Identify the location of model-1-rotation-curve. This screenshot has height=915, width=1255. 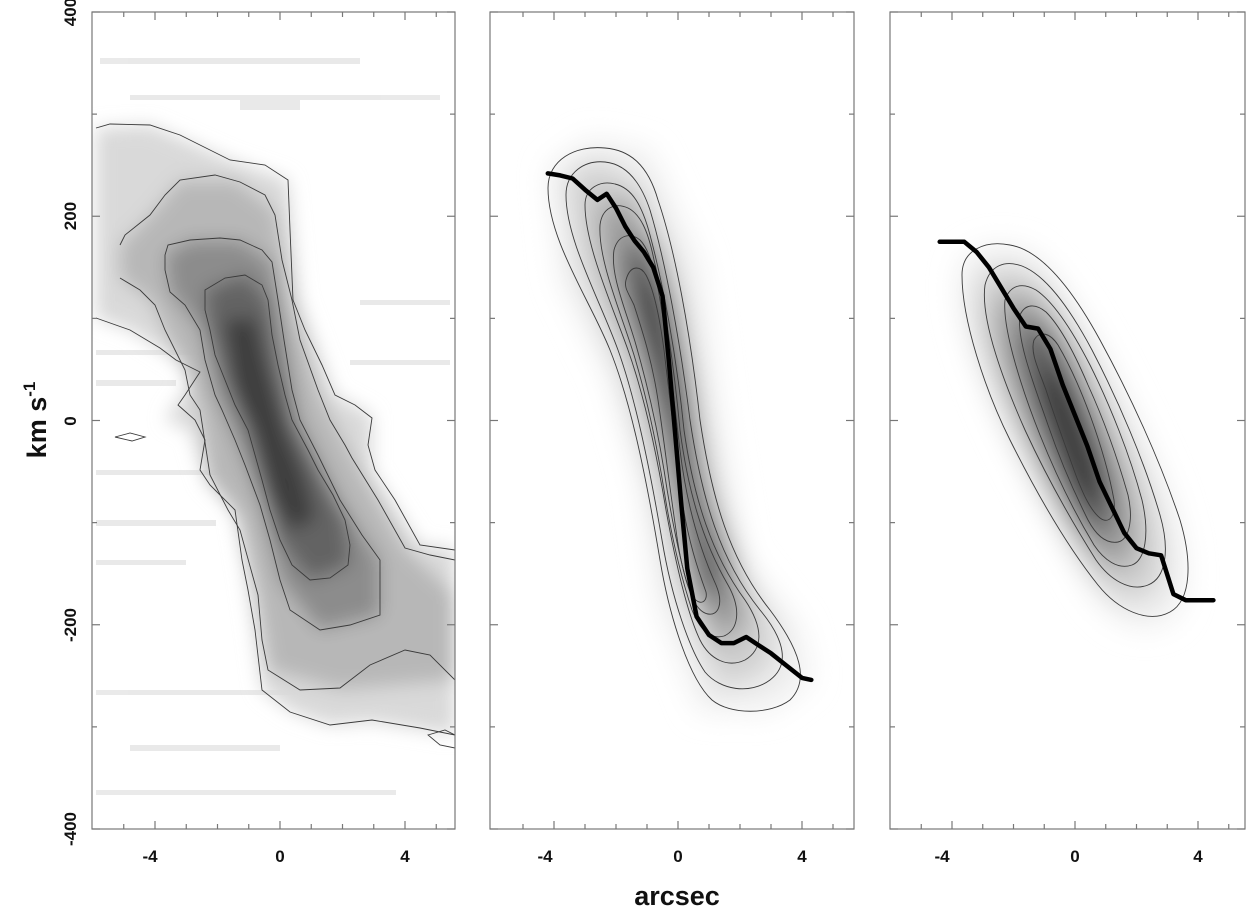
(679, 427).